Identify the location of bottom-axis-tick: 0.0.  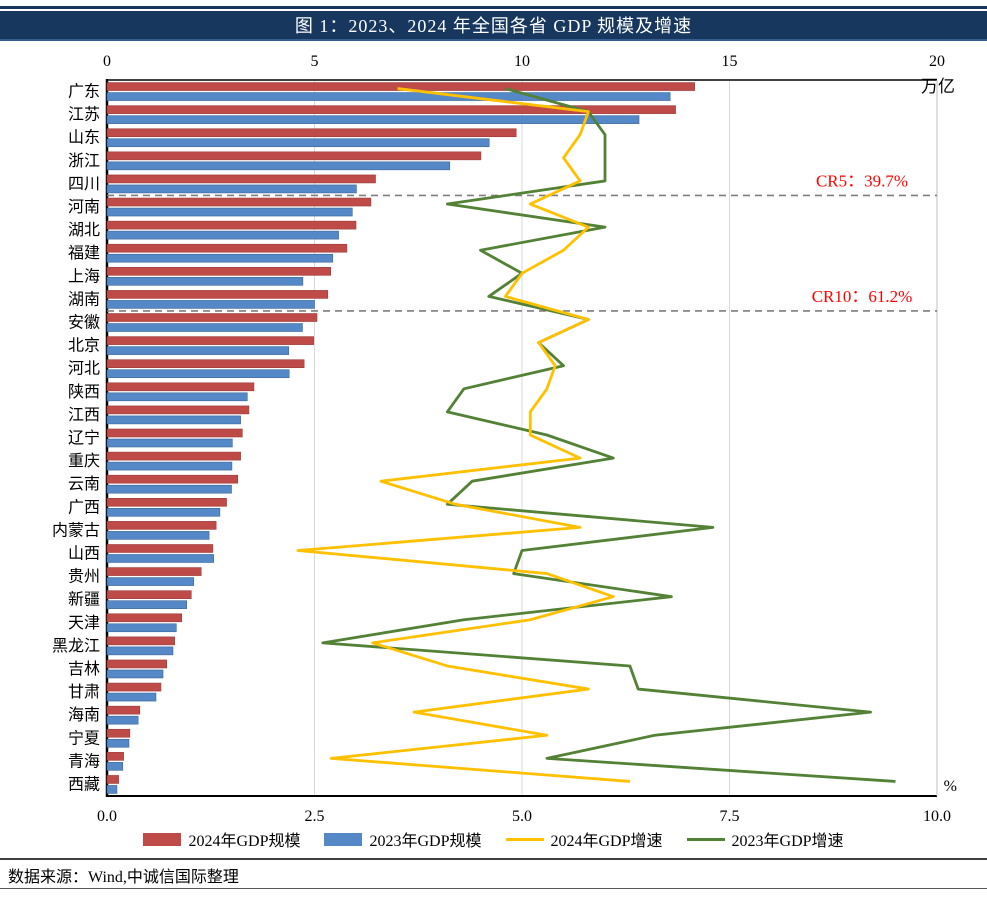
(107, 816).